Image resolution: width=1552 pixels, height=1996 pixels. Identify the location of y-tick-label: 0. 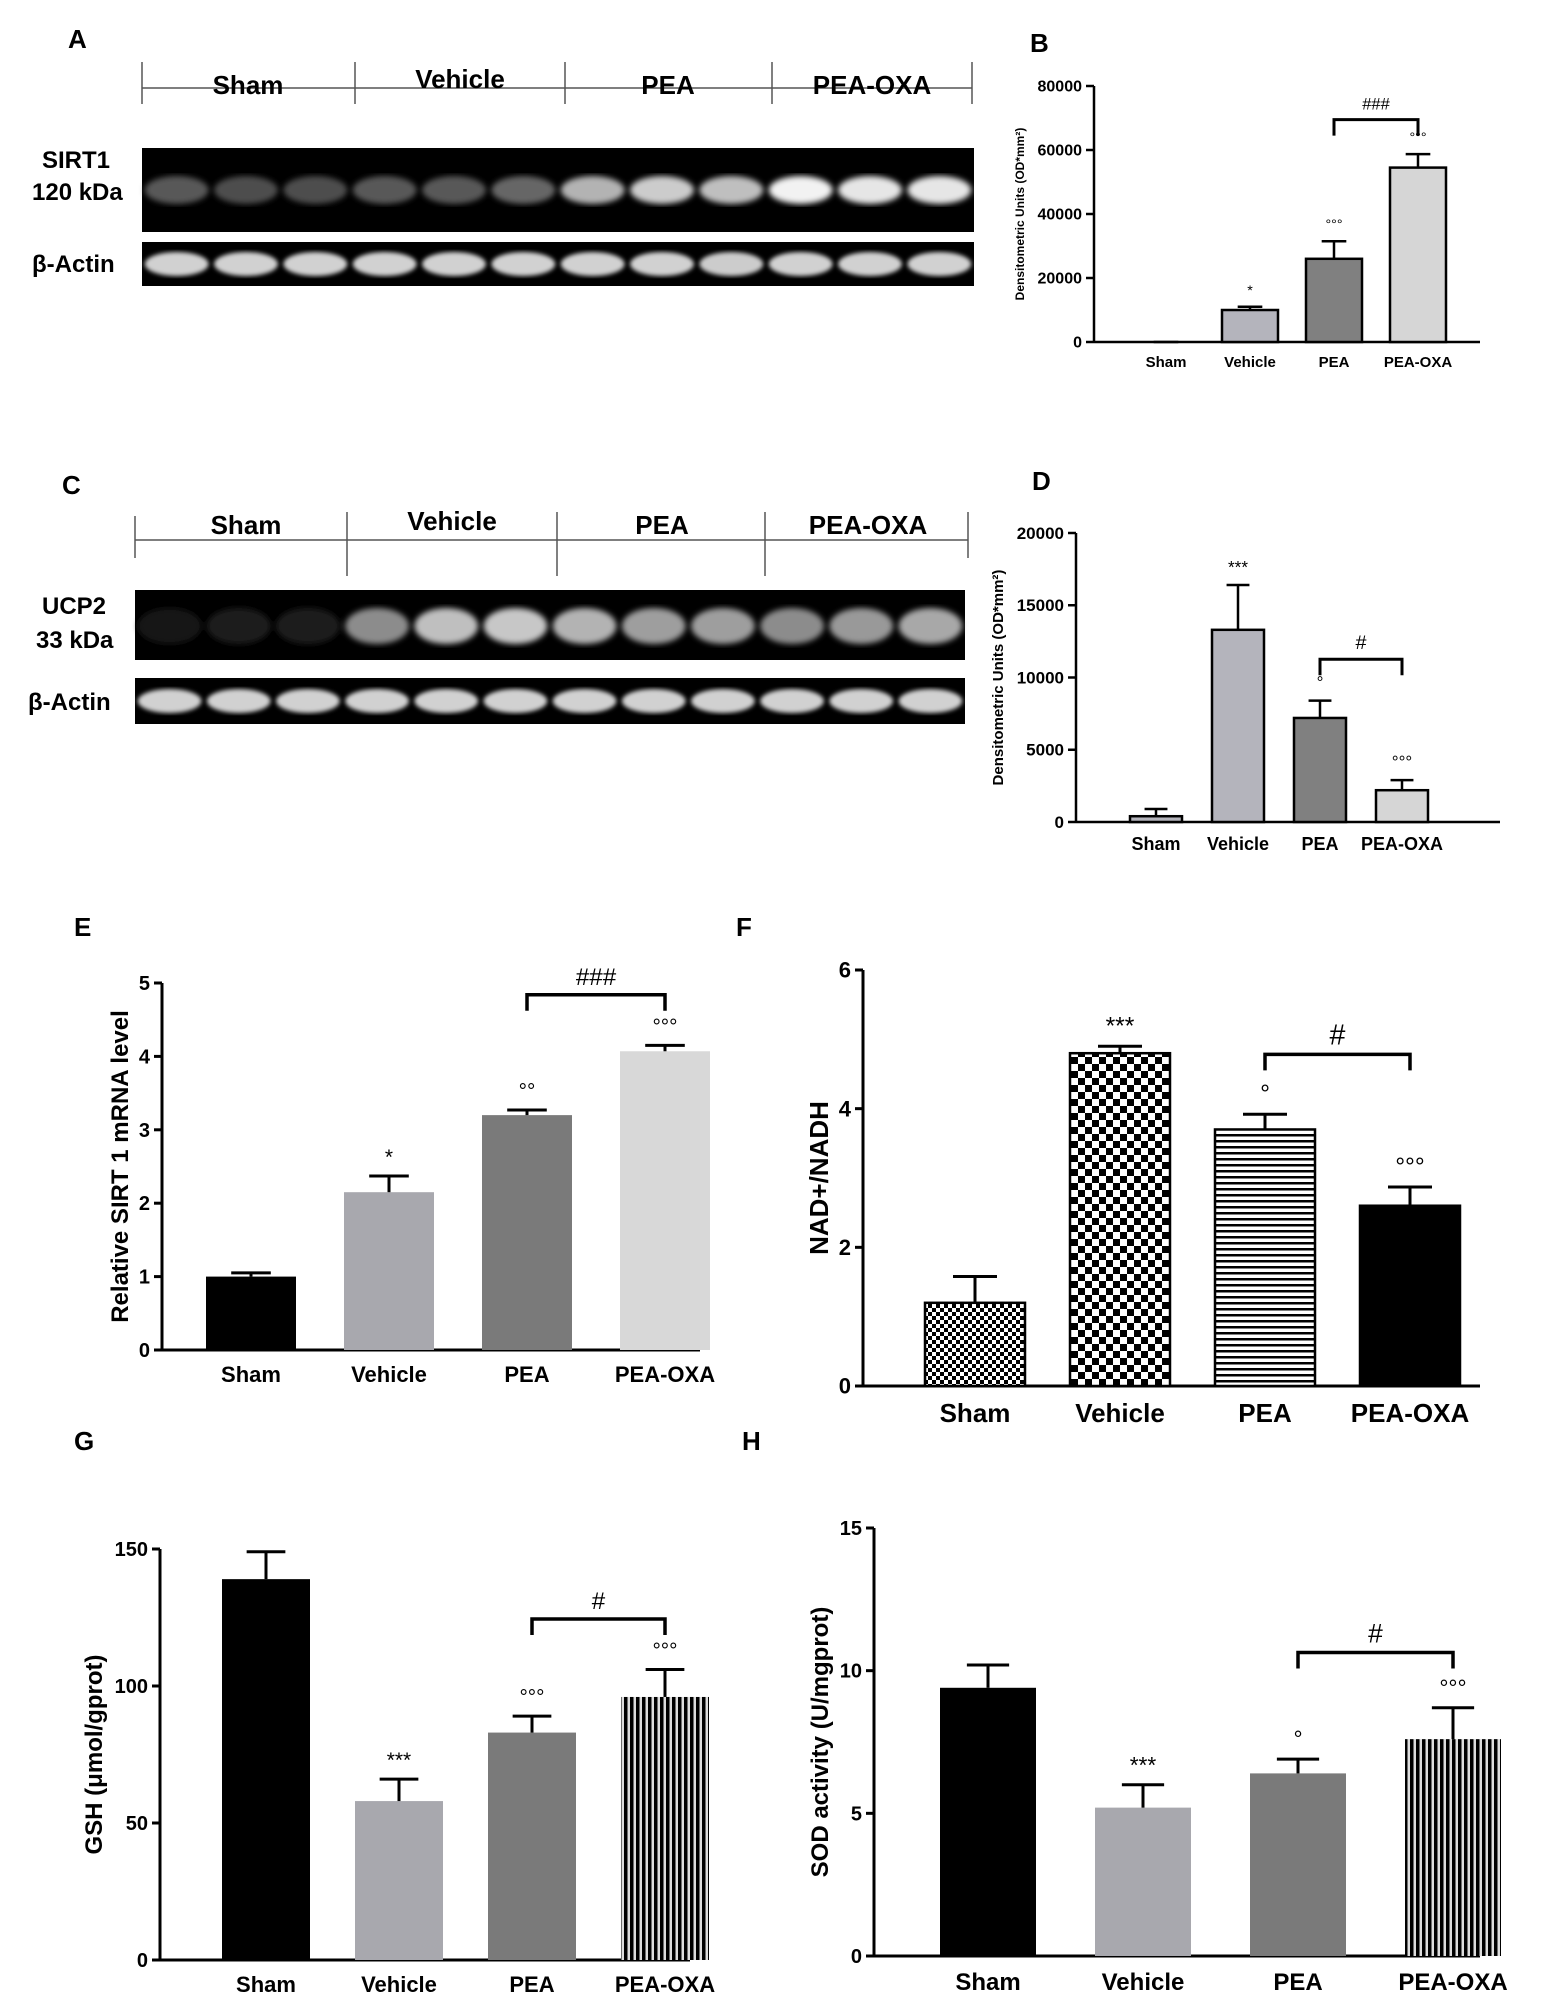
(856, 1957).